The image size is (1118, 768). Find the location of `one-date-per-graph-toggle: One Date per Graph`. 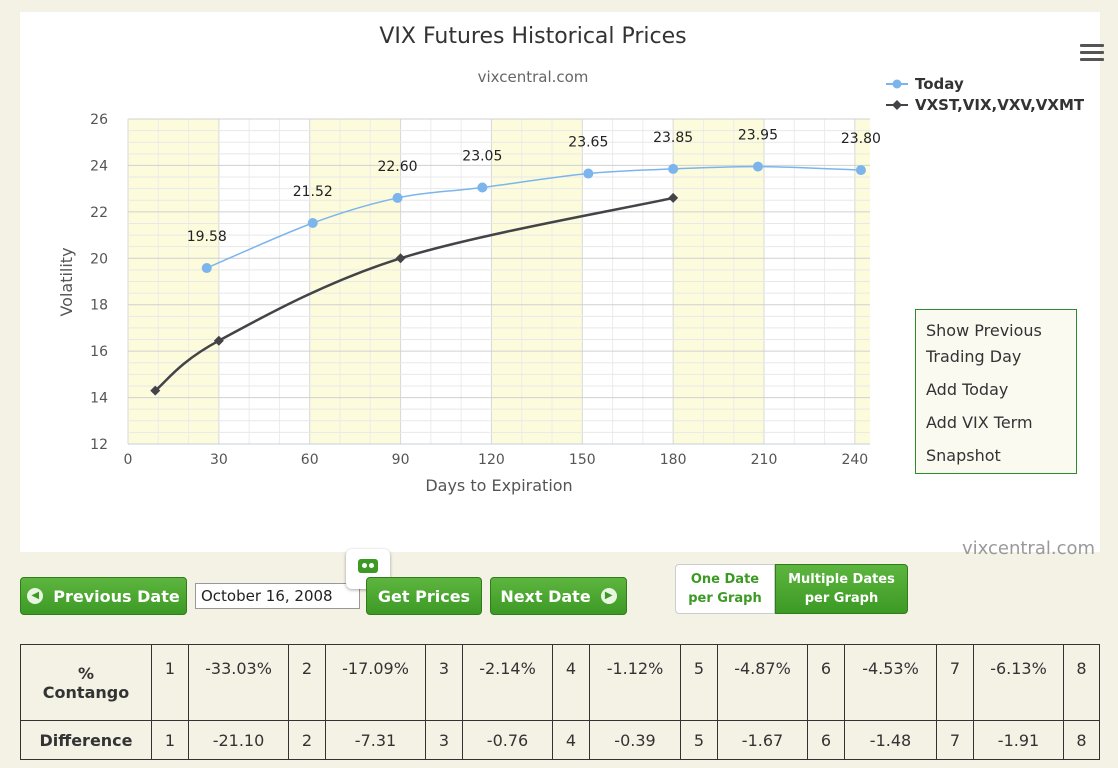

one-date-per-graph-toggle: One Date per Graph is located at coordinates (725, 589).